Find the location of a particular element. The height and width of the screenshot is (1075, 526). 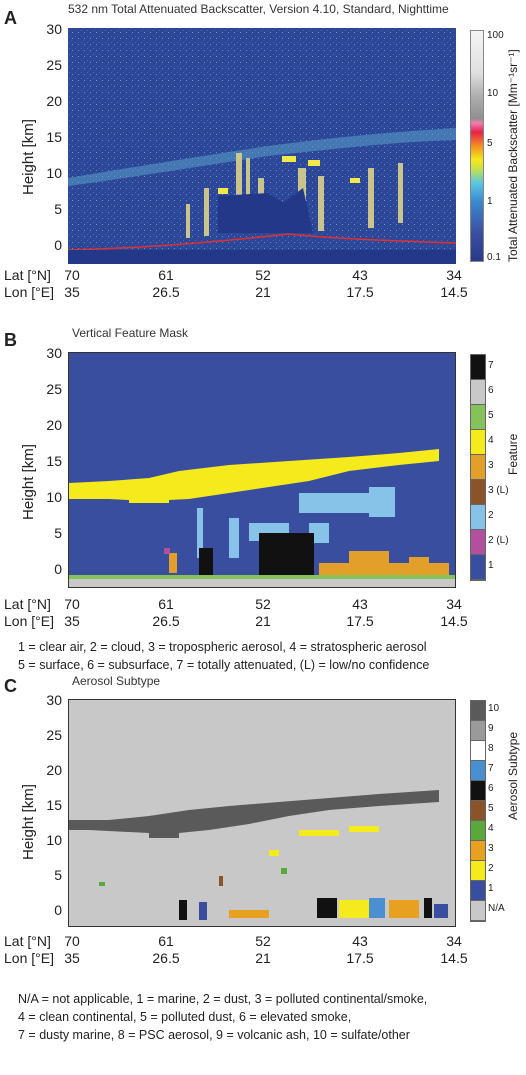

feature-class-label: 2 is located at coordinates (491, 515).